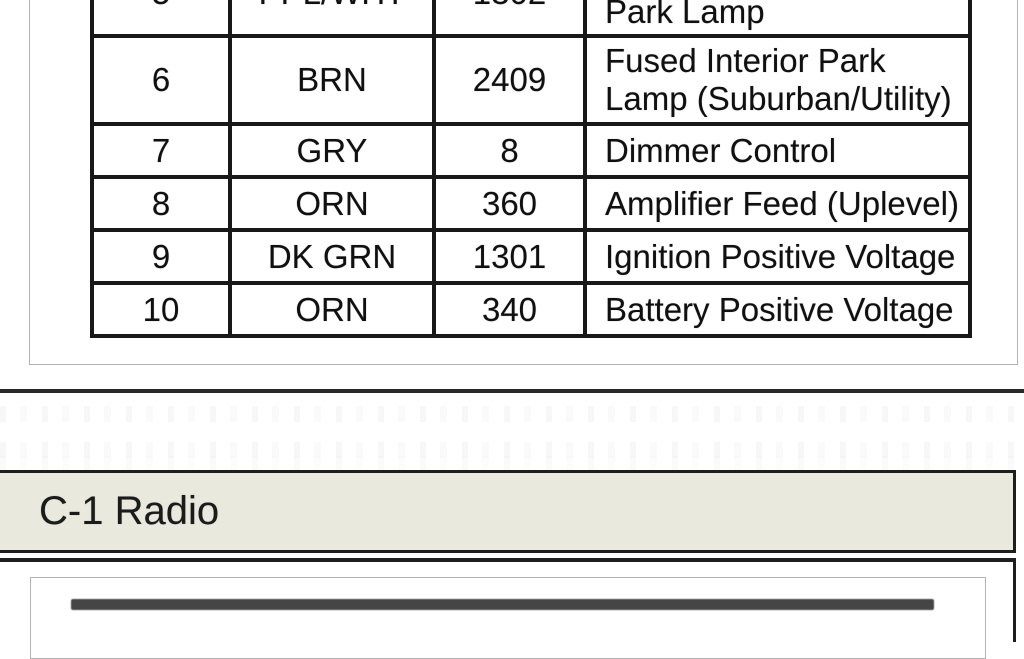 This screenshot has width=1024, height=659. I want to click on wire-color-cell: BRN, so click(332, 80).